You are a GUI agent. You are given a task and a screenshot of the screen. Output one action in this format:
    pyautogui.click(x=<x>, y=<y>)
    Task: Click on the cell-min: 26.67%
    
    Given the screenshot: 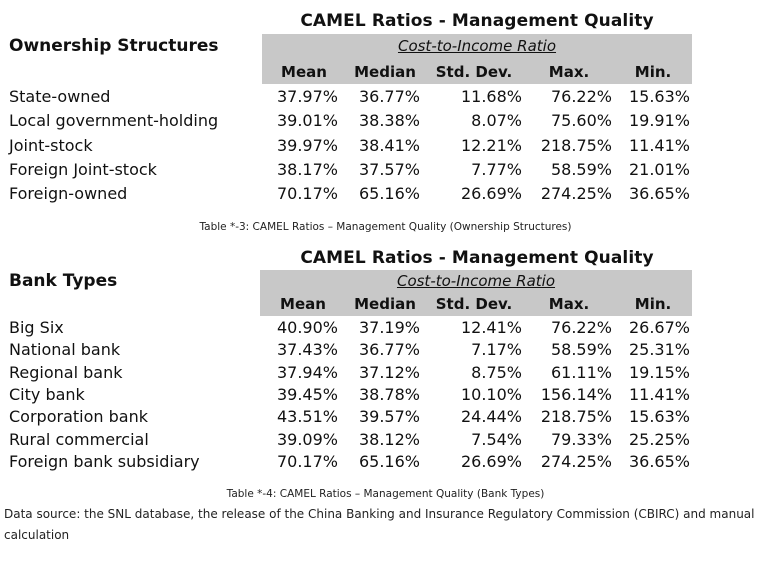 What is the action you would take?
    pyautogui.click(x=659, y=327)
    